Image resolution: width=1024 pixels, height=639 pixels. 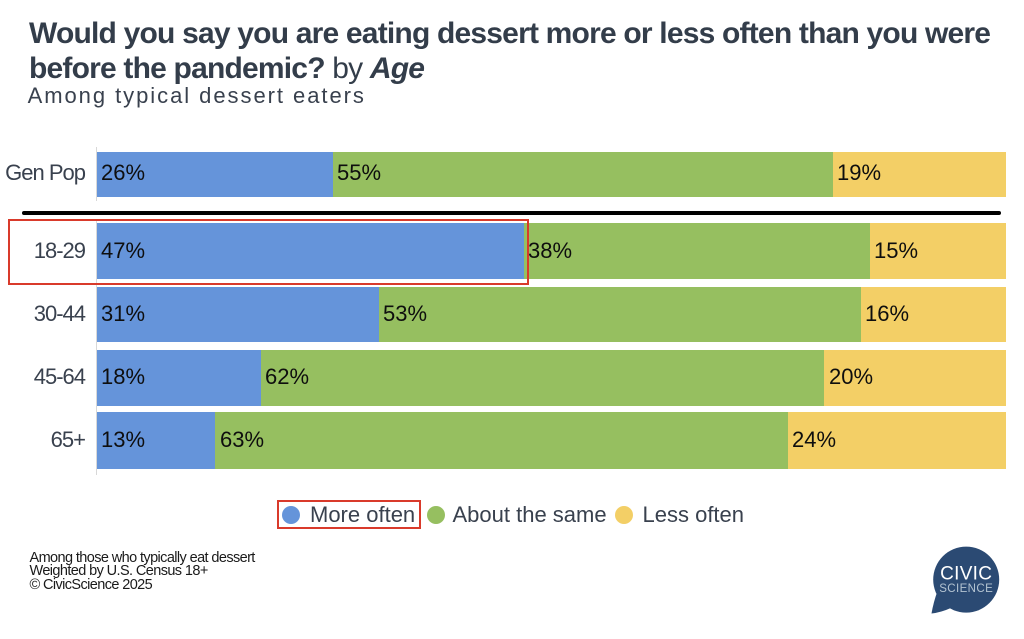 What do you see at coordinates (966, 589) in the screenshot?
I see `svg-text: SCIENCE` at bounding box center [966, 589].